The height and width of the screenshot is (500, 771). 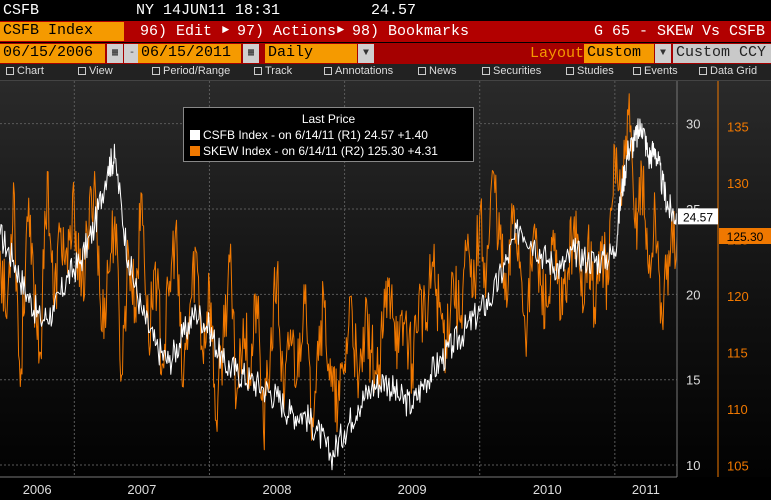 I want to click on legend-swatch-skew, so click(x=195, y=151).